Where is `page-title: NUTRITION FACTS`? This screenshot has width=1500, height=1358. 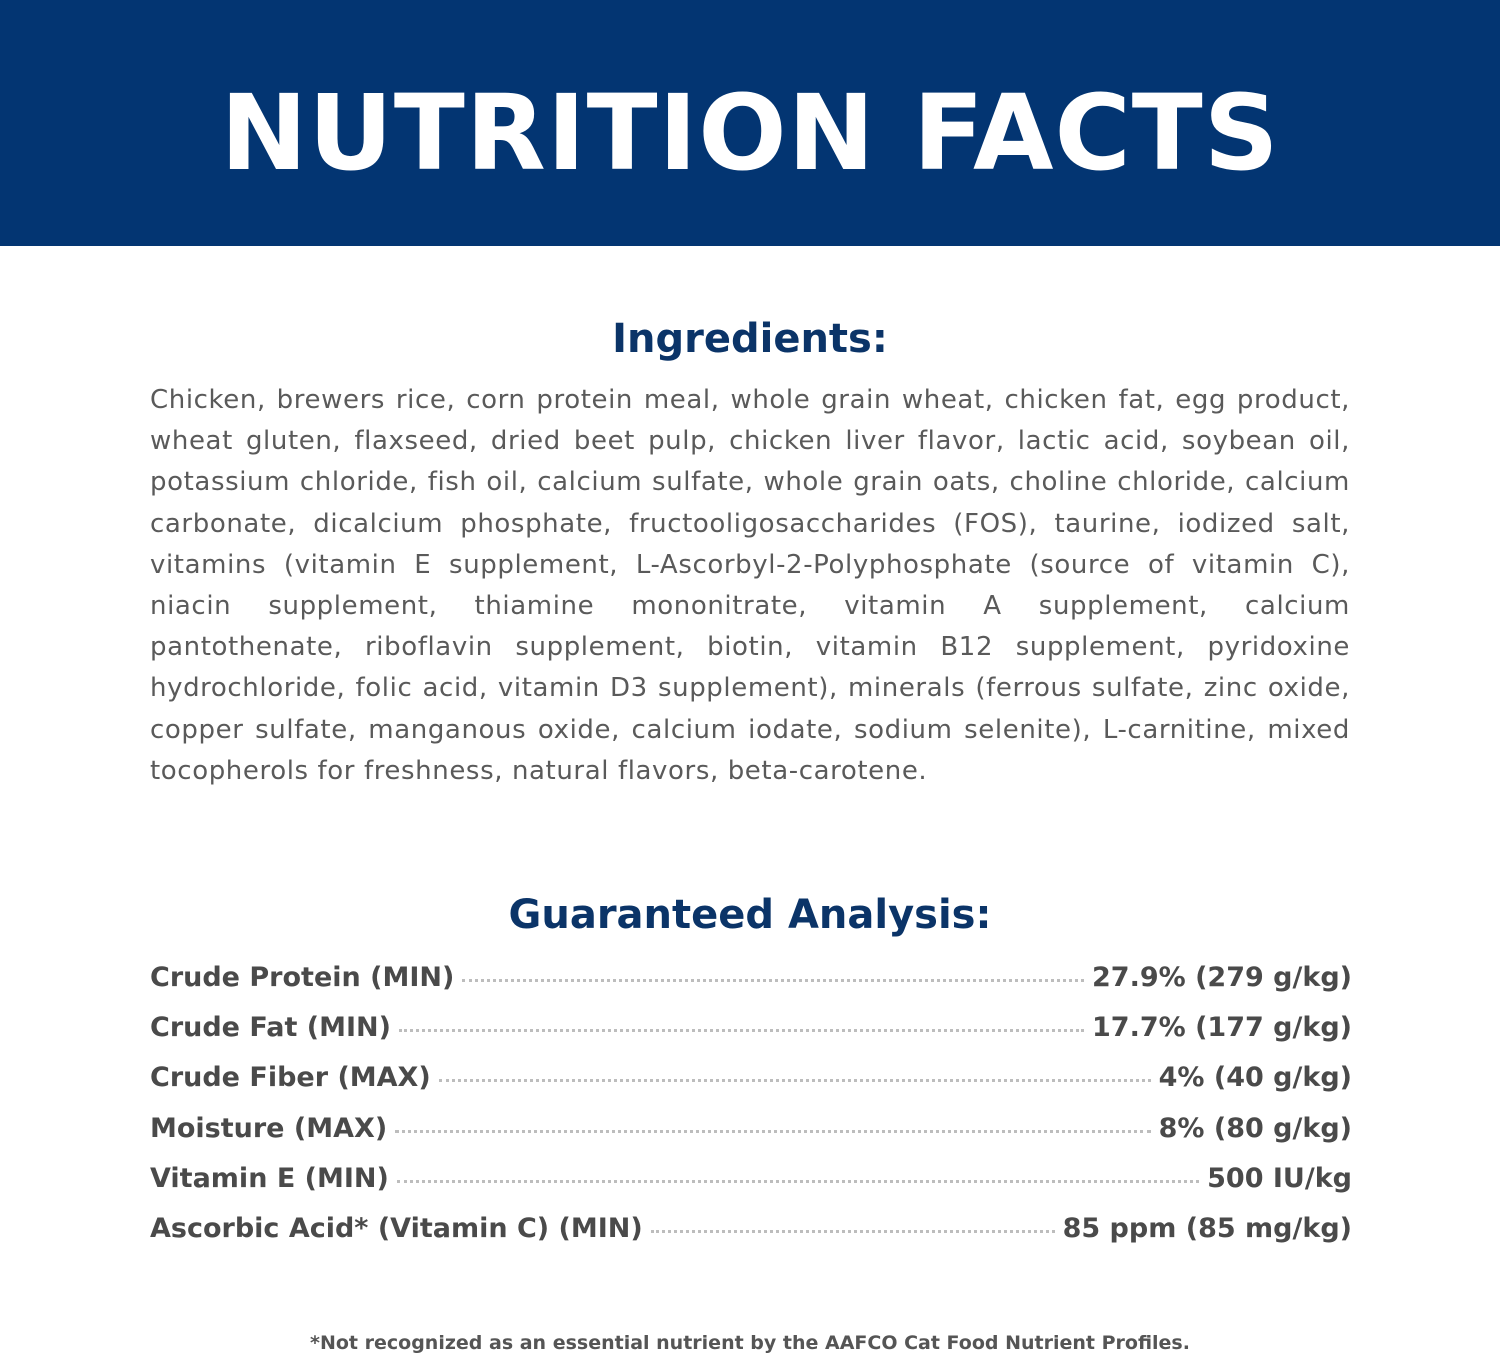 page-title: NUTRITION FACTS is located at coordinates (750, 133).